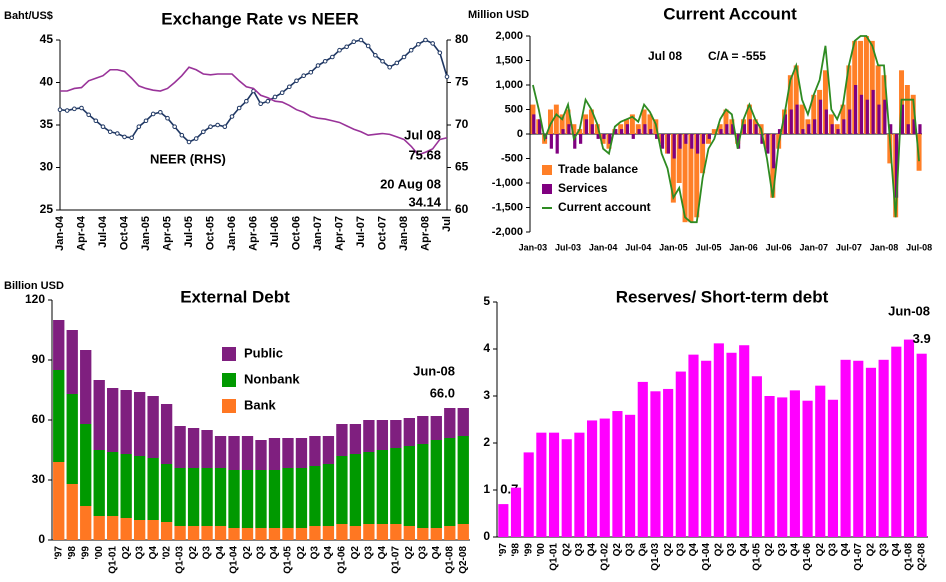  I want to click on y-tick-label: 60, so click(39, 419).